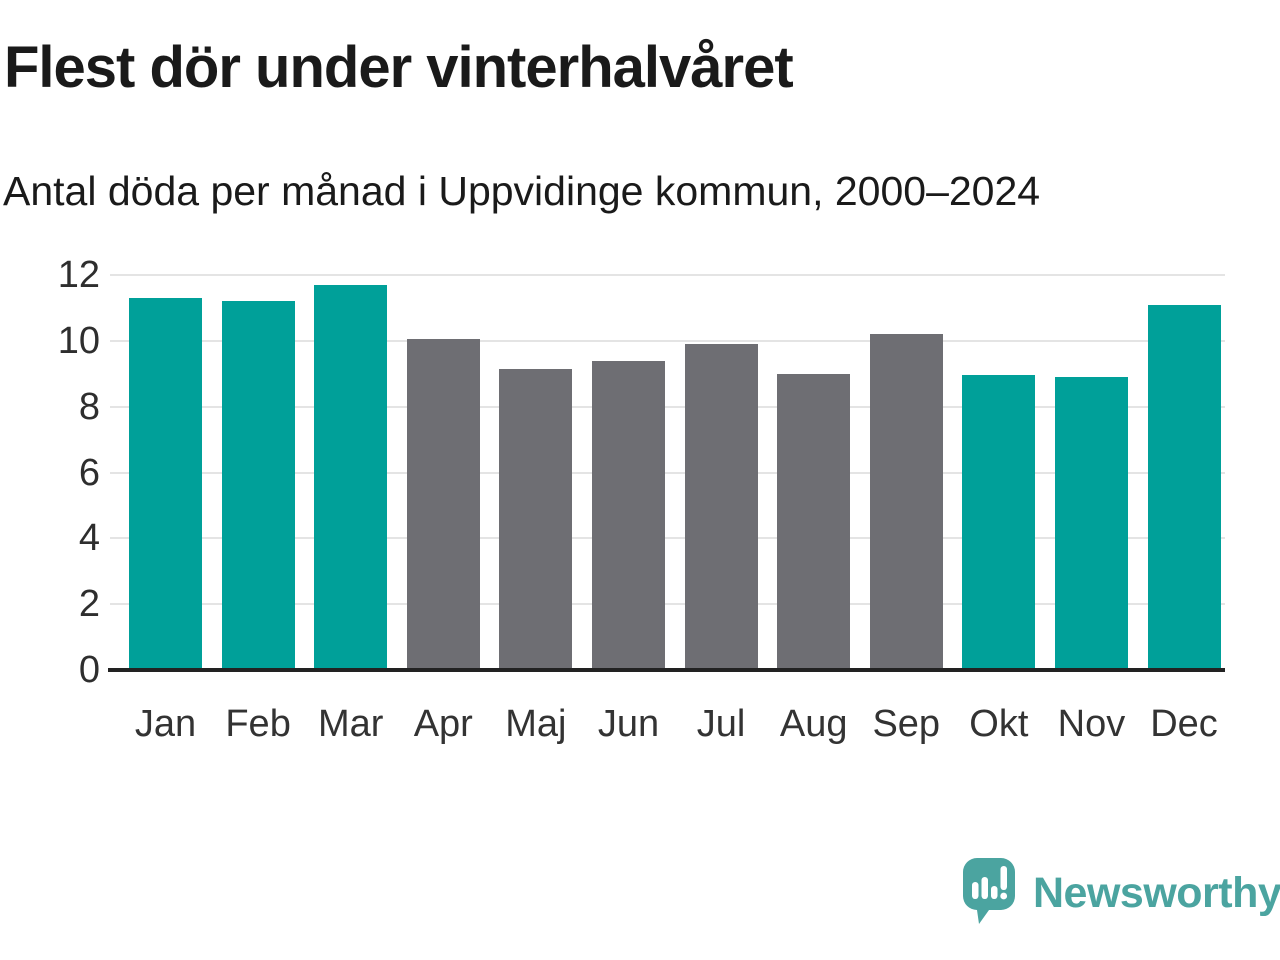 The image size is (1280, 960). What do you see at coordinates (1184, 724) in the screenshot?
I see `x-tick-label-dec: Dec` at bounding box center [1184, 724].